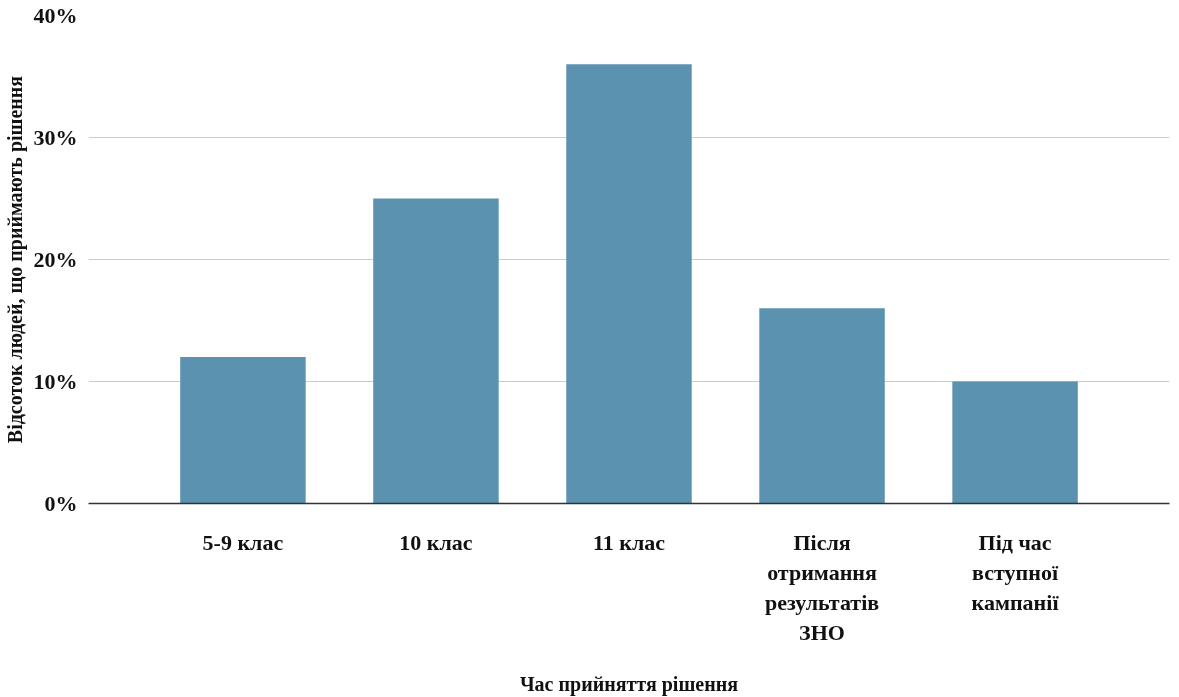  I want to click on x-tick-label: Під час вступної кампанії, so click(1015, 572).